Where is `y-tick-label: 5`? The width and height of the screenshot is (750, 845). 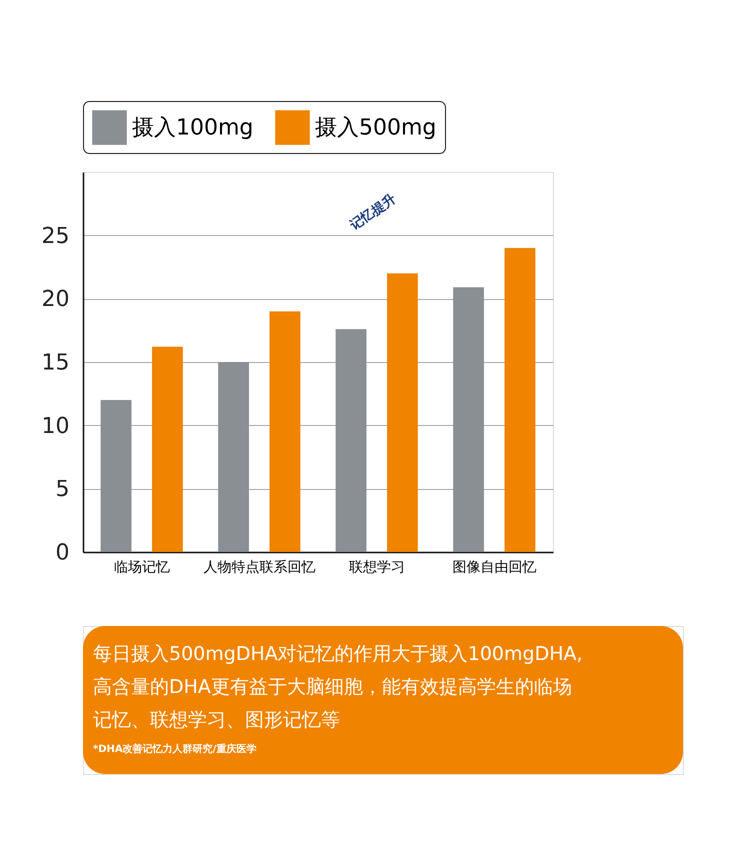
y-tick-label: 5 is located at coordinates (63, 489).